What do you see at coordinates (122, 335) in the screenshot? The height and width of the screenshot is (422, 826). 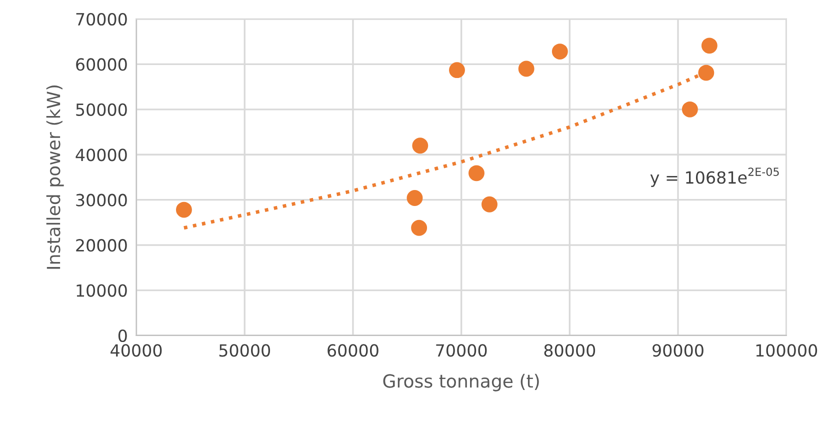 I see `y-tick-label: 0` at bounding box center [122, 335].